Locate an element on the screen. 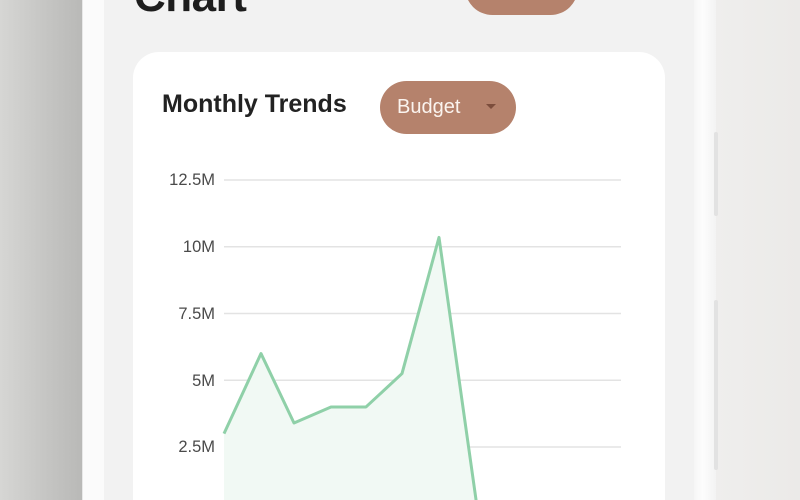  background-left is located at coordinates (41, 250).